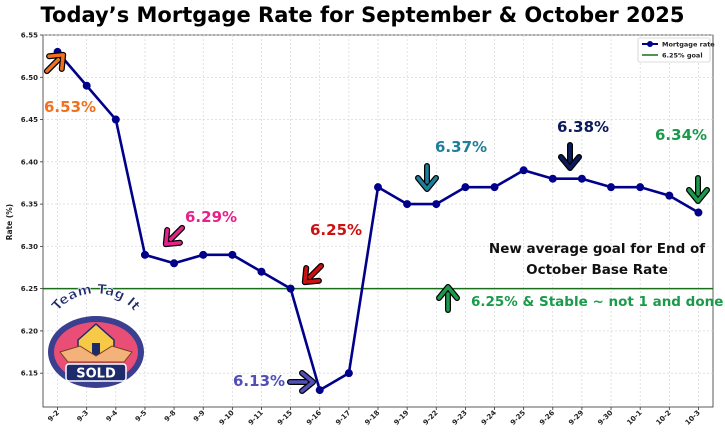  I want to click on x-tick-label: 10-2, so click(664, 418).